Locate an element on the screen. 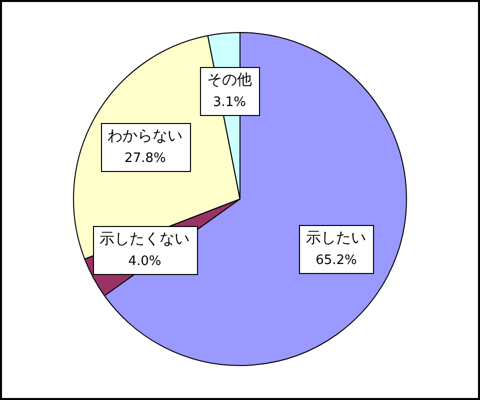 The image size is (480, 400). slice-label: 示したい is located at coordinates (336, 237).